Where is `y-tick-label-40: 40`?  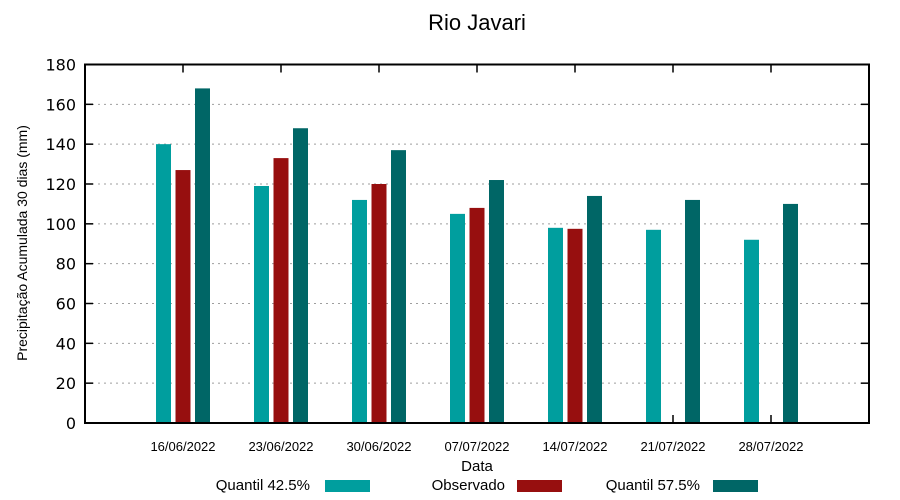
y-tick-label-40: 40 is located at coordinates (66, 343).